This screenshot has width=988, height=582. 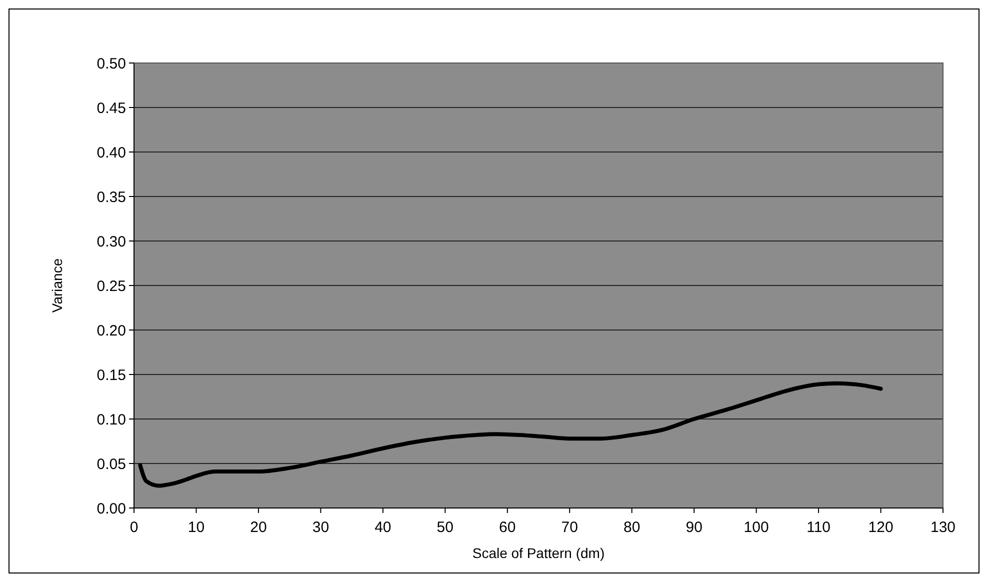 I want to click on x-tick-label: 80, so click(x=632, y=527).